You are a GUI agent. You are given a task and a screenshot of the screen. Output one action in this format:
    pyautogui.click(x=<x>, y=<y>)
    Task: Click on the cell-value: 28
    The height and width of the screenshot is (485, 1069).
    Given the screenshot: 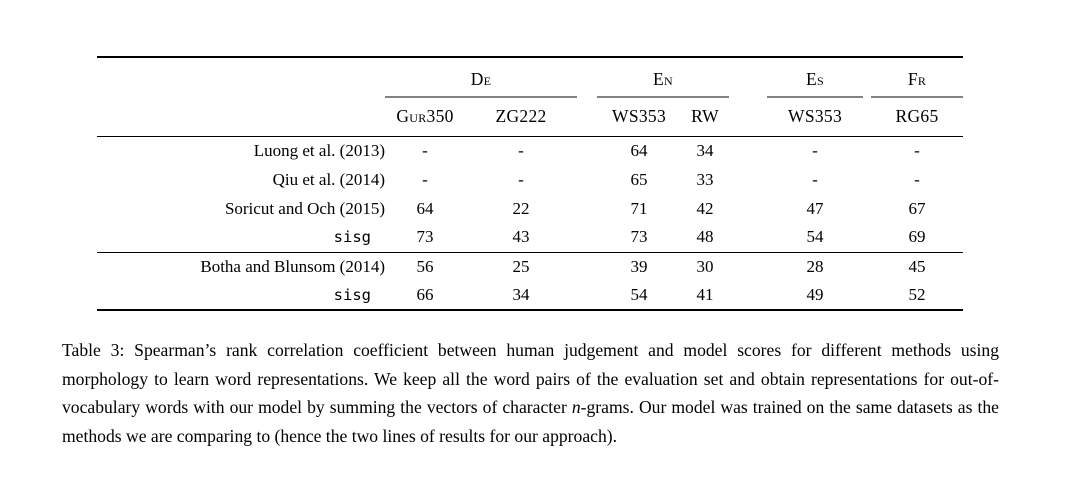 What is the action you would take?
    pyautogui.click(x=815, y=266)
    